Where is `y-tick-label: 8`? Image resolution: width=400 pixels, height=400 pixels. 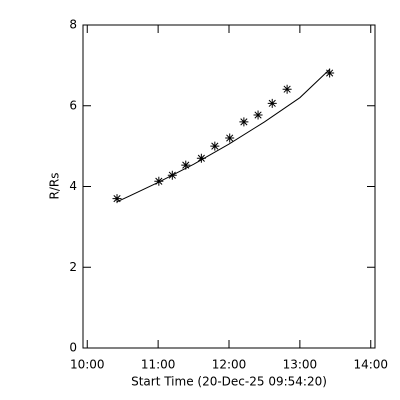 y-tick-label: 8 is located at coordinates (73, 25).